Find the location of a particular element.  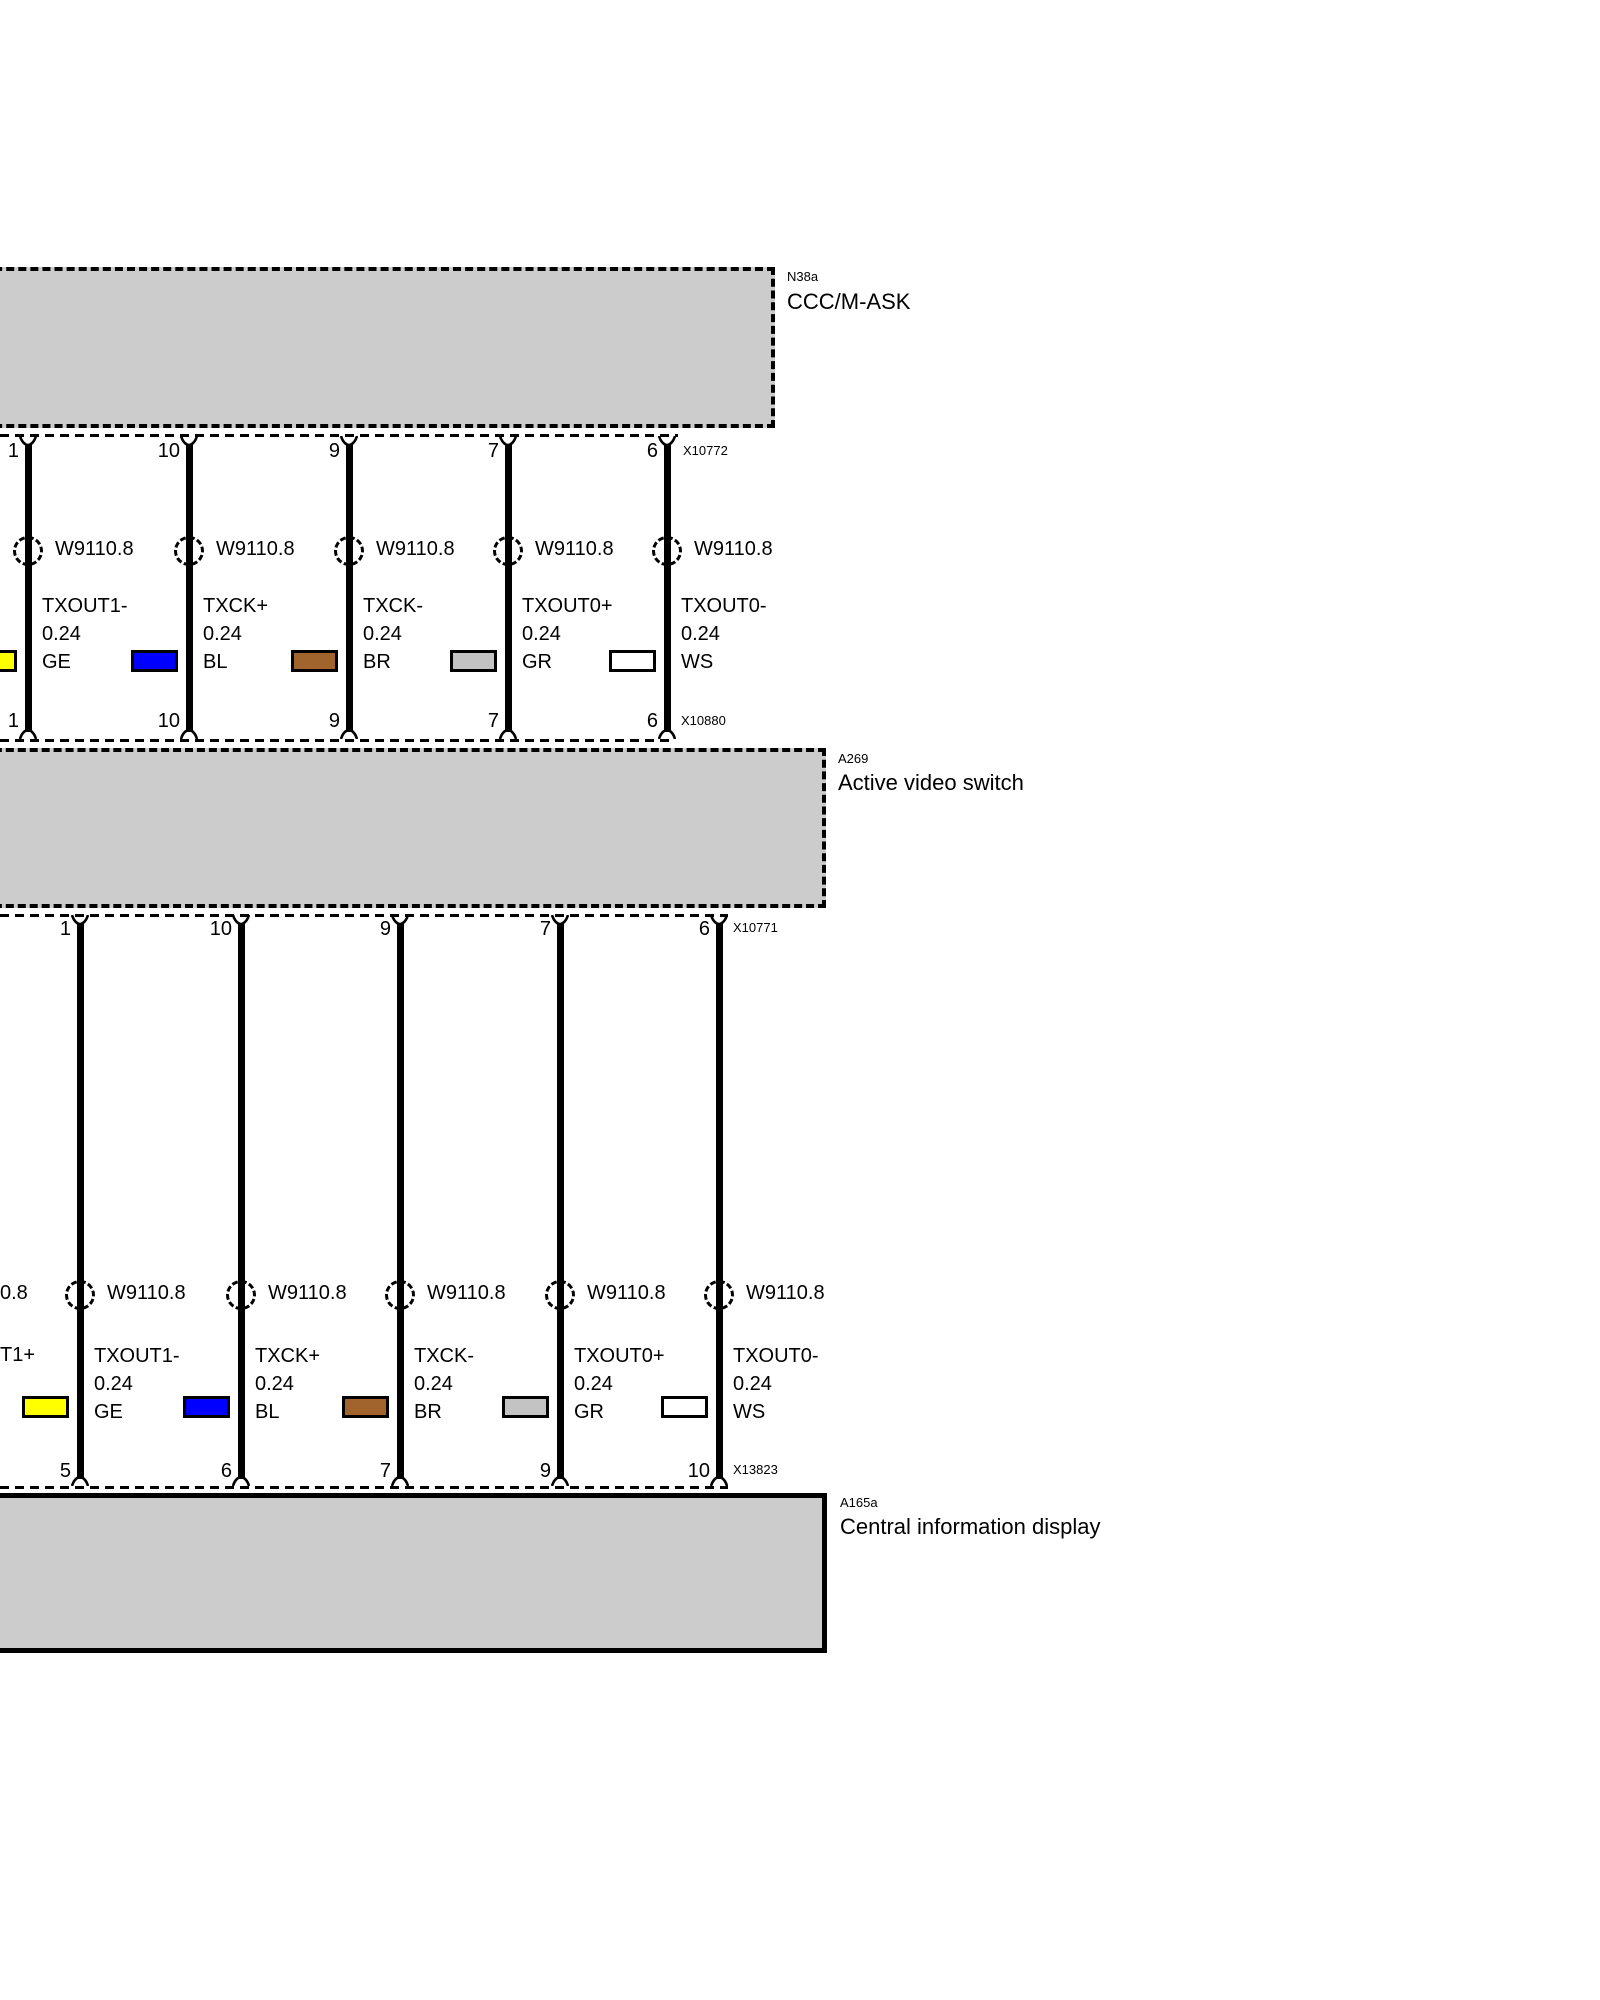

connector-line-x10771 is located at coordinates (364, 915).